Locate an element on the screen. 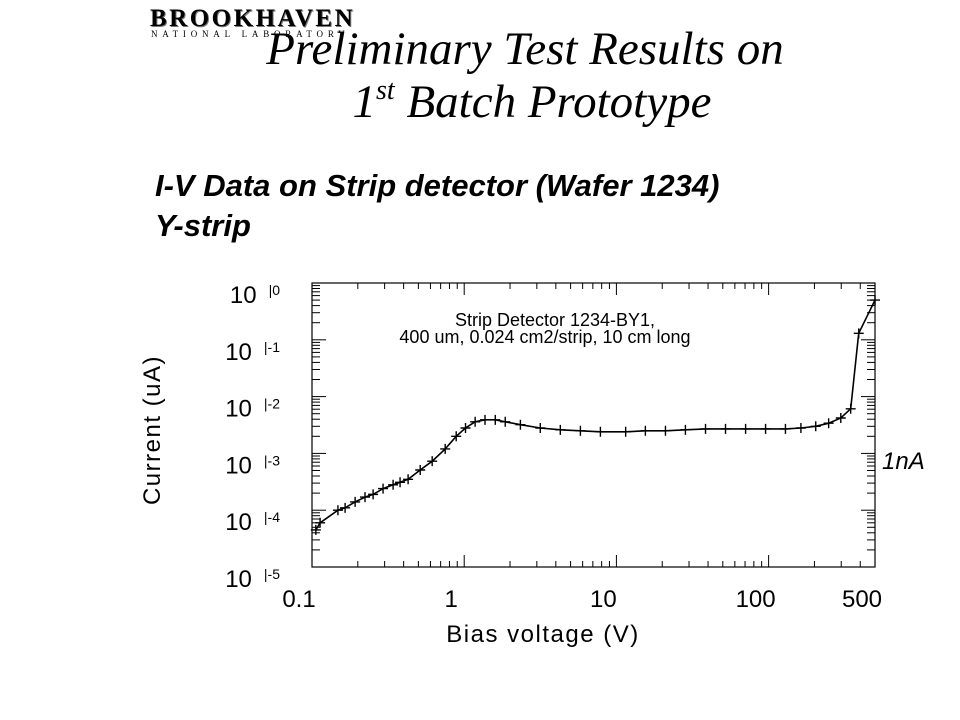 The height and width of the screenshot is (720, 960). chart-annotation-1na: 1nA is located at coordinates (903, 461).